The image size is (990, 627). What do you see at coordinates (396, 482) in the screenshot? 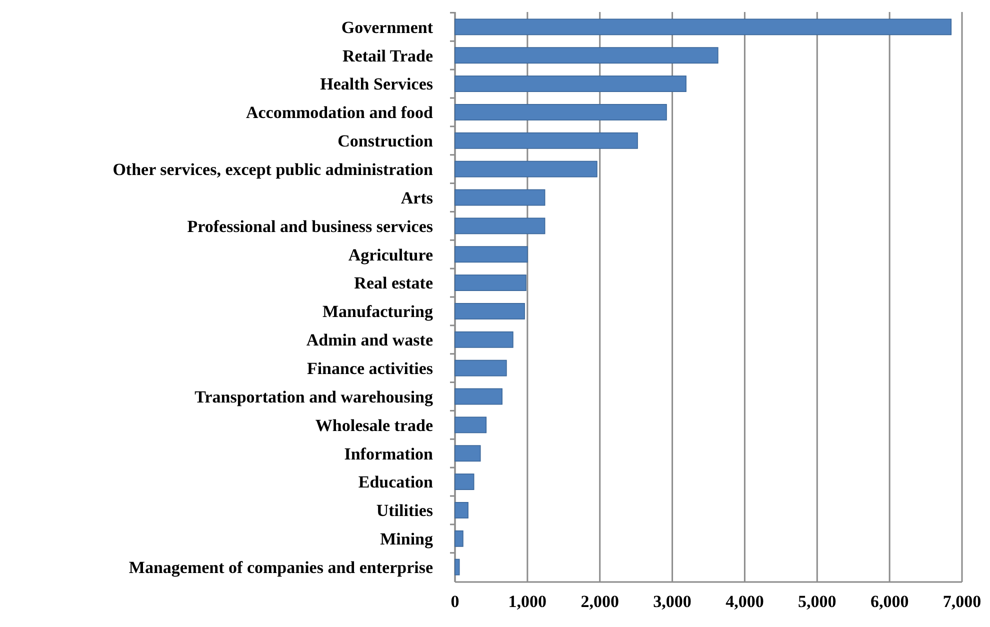
I see `y-tick-label: Education` at bounding box center [396, 482].